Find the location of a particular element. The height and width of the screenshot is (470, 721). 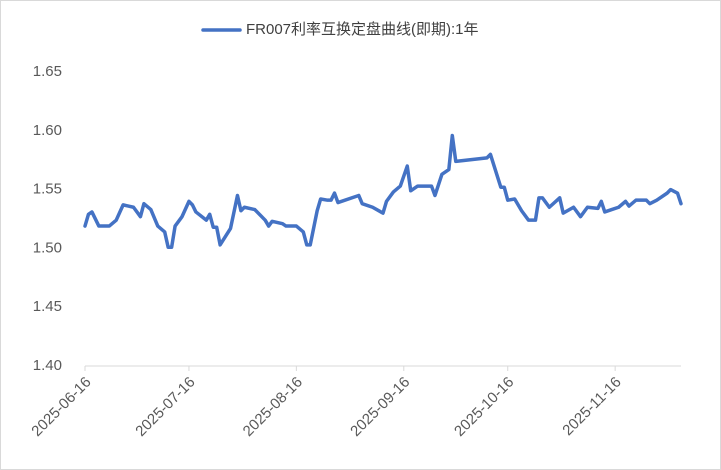

y-tick-label: 1.55 is located at coordinates (47, 189).